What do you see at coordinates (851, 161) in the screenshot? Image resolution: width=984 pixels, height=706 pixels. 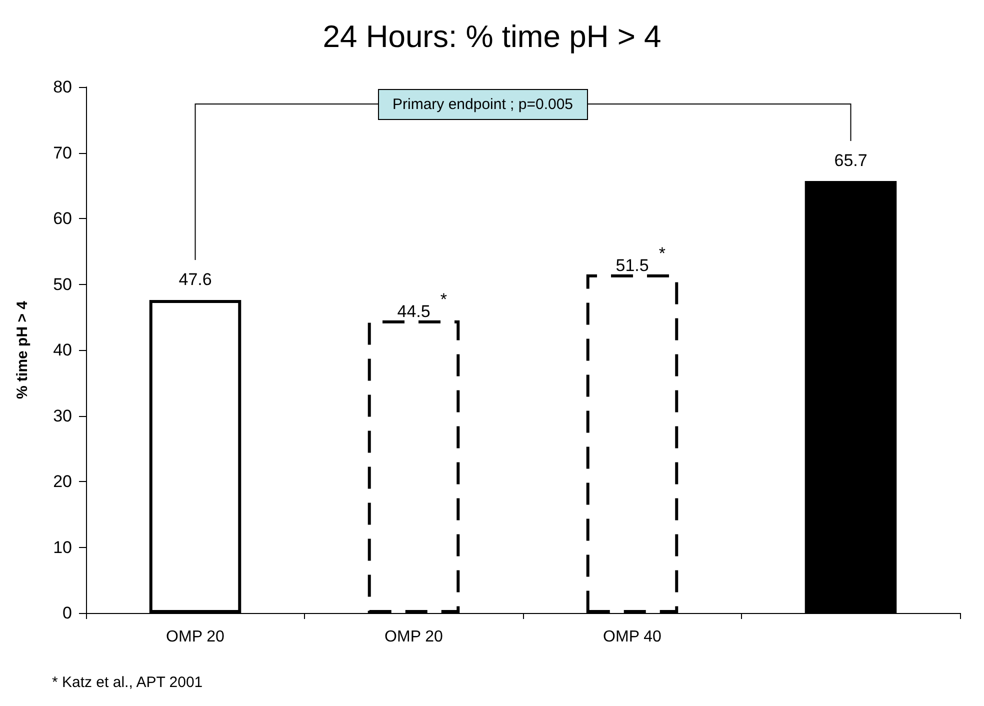 I see `data-label: 65.7` at bounding box center [851, 161].